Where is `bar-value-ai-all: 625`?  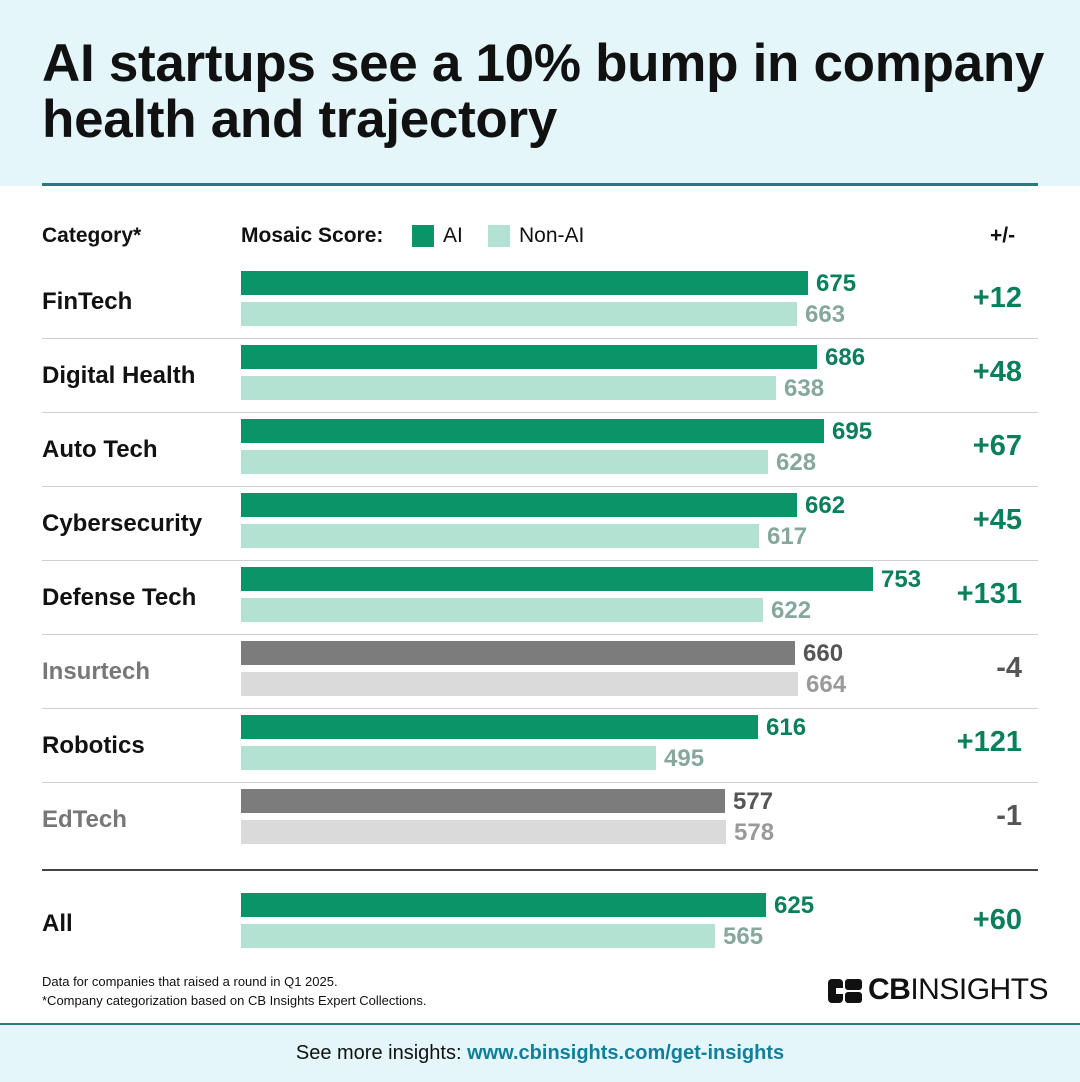
bar-value-ai-all: 625 is located at coordinates (794, 905).